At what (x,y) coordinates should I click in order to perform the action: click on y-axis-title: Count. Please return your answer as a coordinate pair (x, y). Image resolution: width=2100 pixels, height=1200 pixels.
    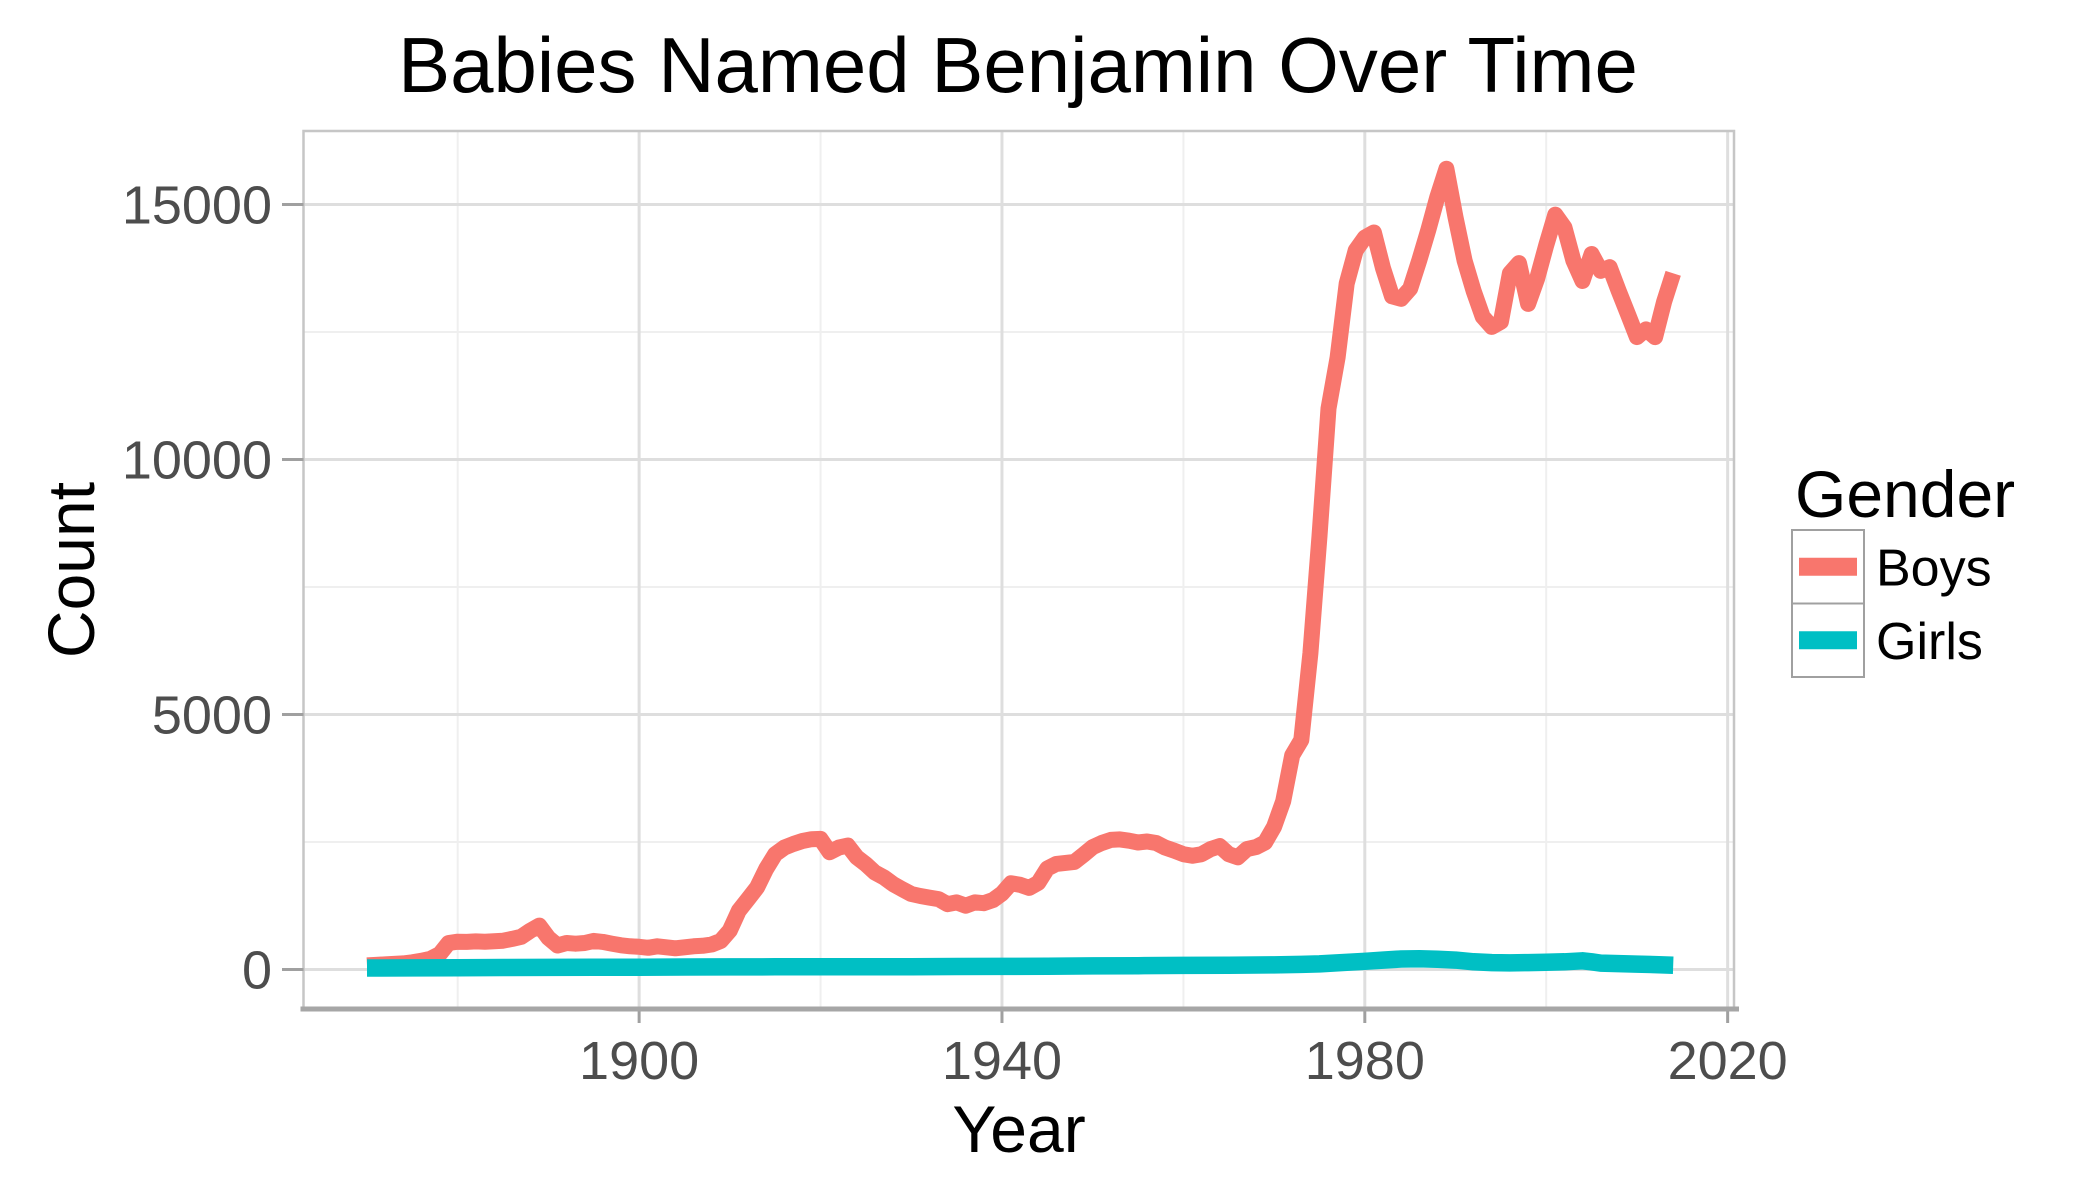
    Looking at the image, I should click on (71, 570).